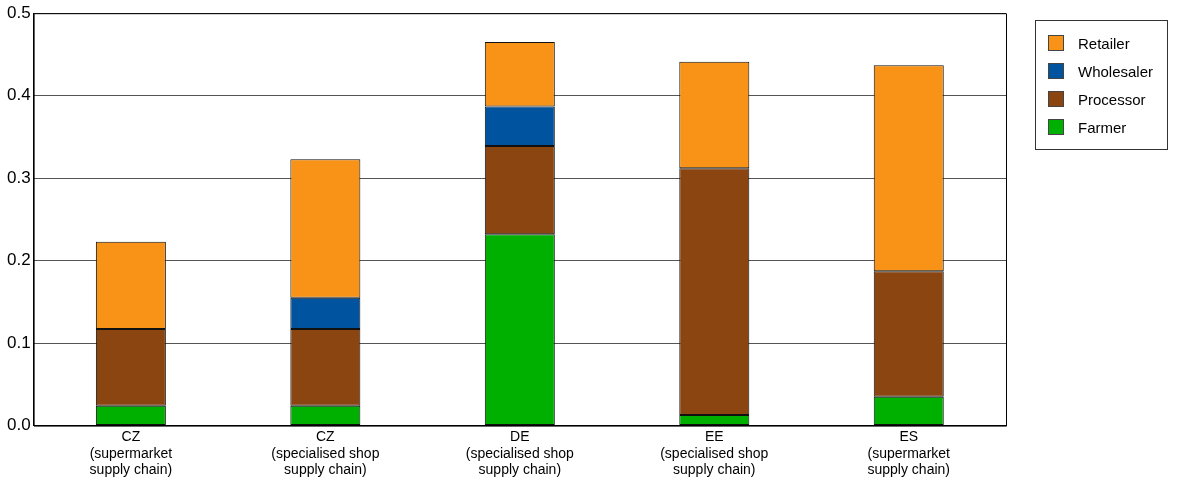 The width and height of the screenshot is (1191, 484). I want to click on y-tick-label: 0.1, so click(18, 342).